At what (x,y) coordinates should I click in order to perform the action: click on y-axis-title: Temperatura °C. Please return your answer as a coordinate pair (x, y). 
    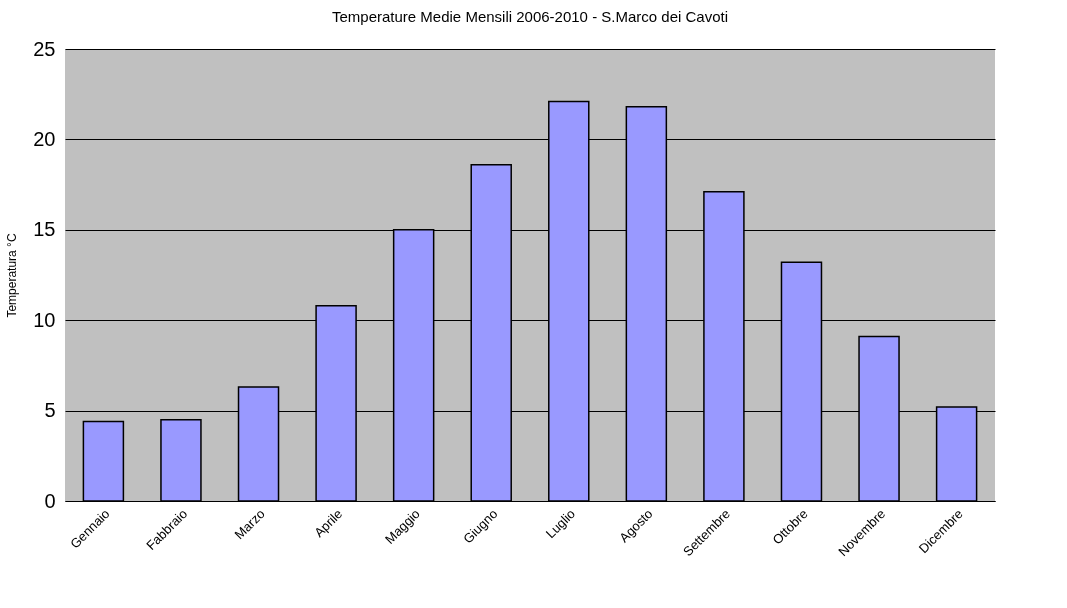
    Looking at the image, I should click on (12, 275).